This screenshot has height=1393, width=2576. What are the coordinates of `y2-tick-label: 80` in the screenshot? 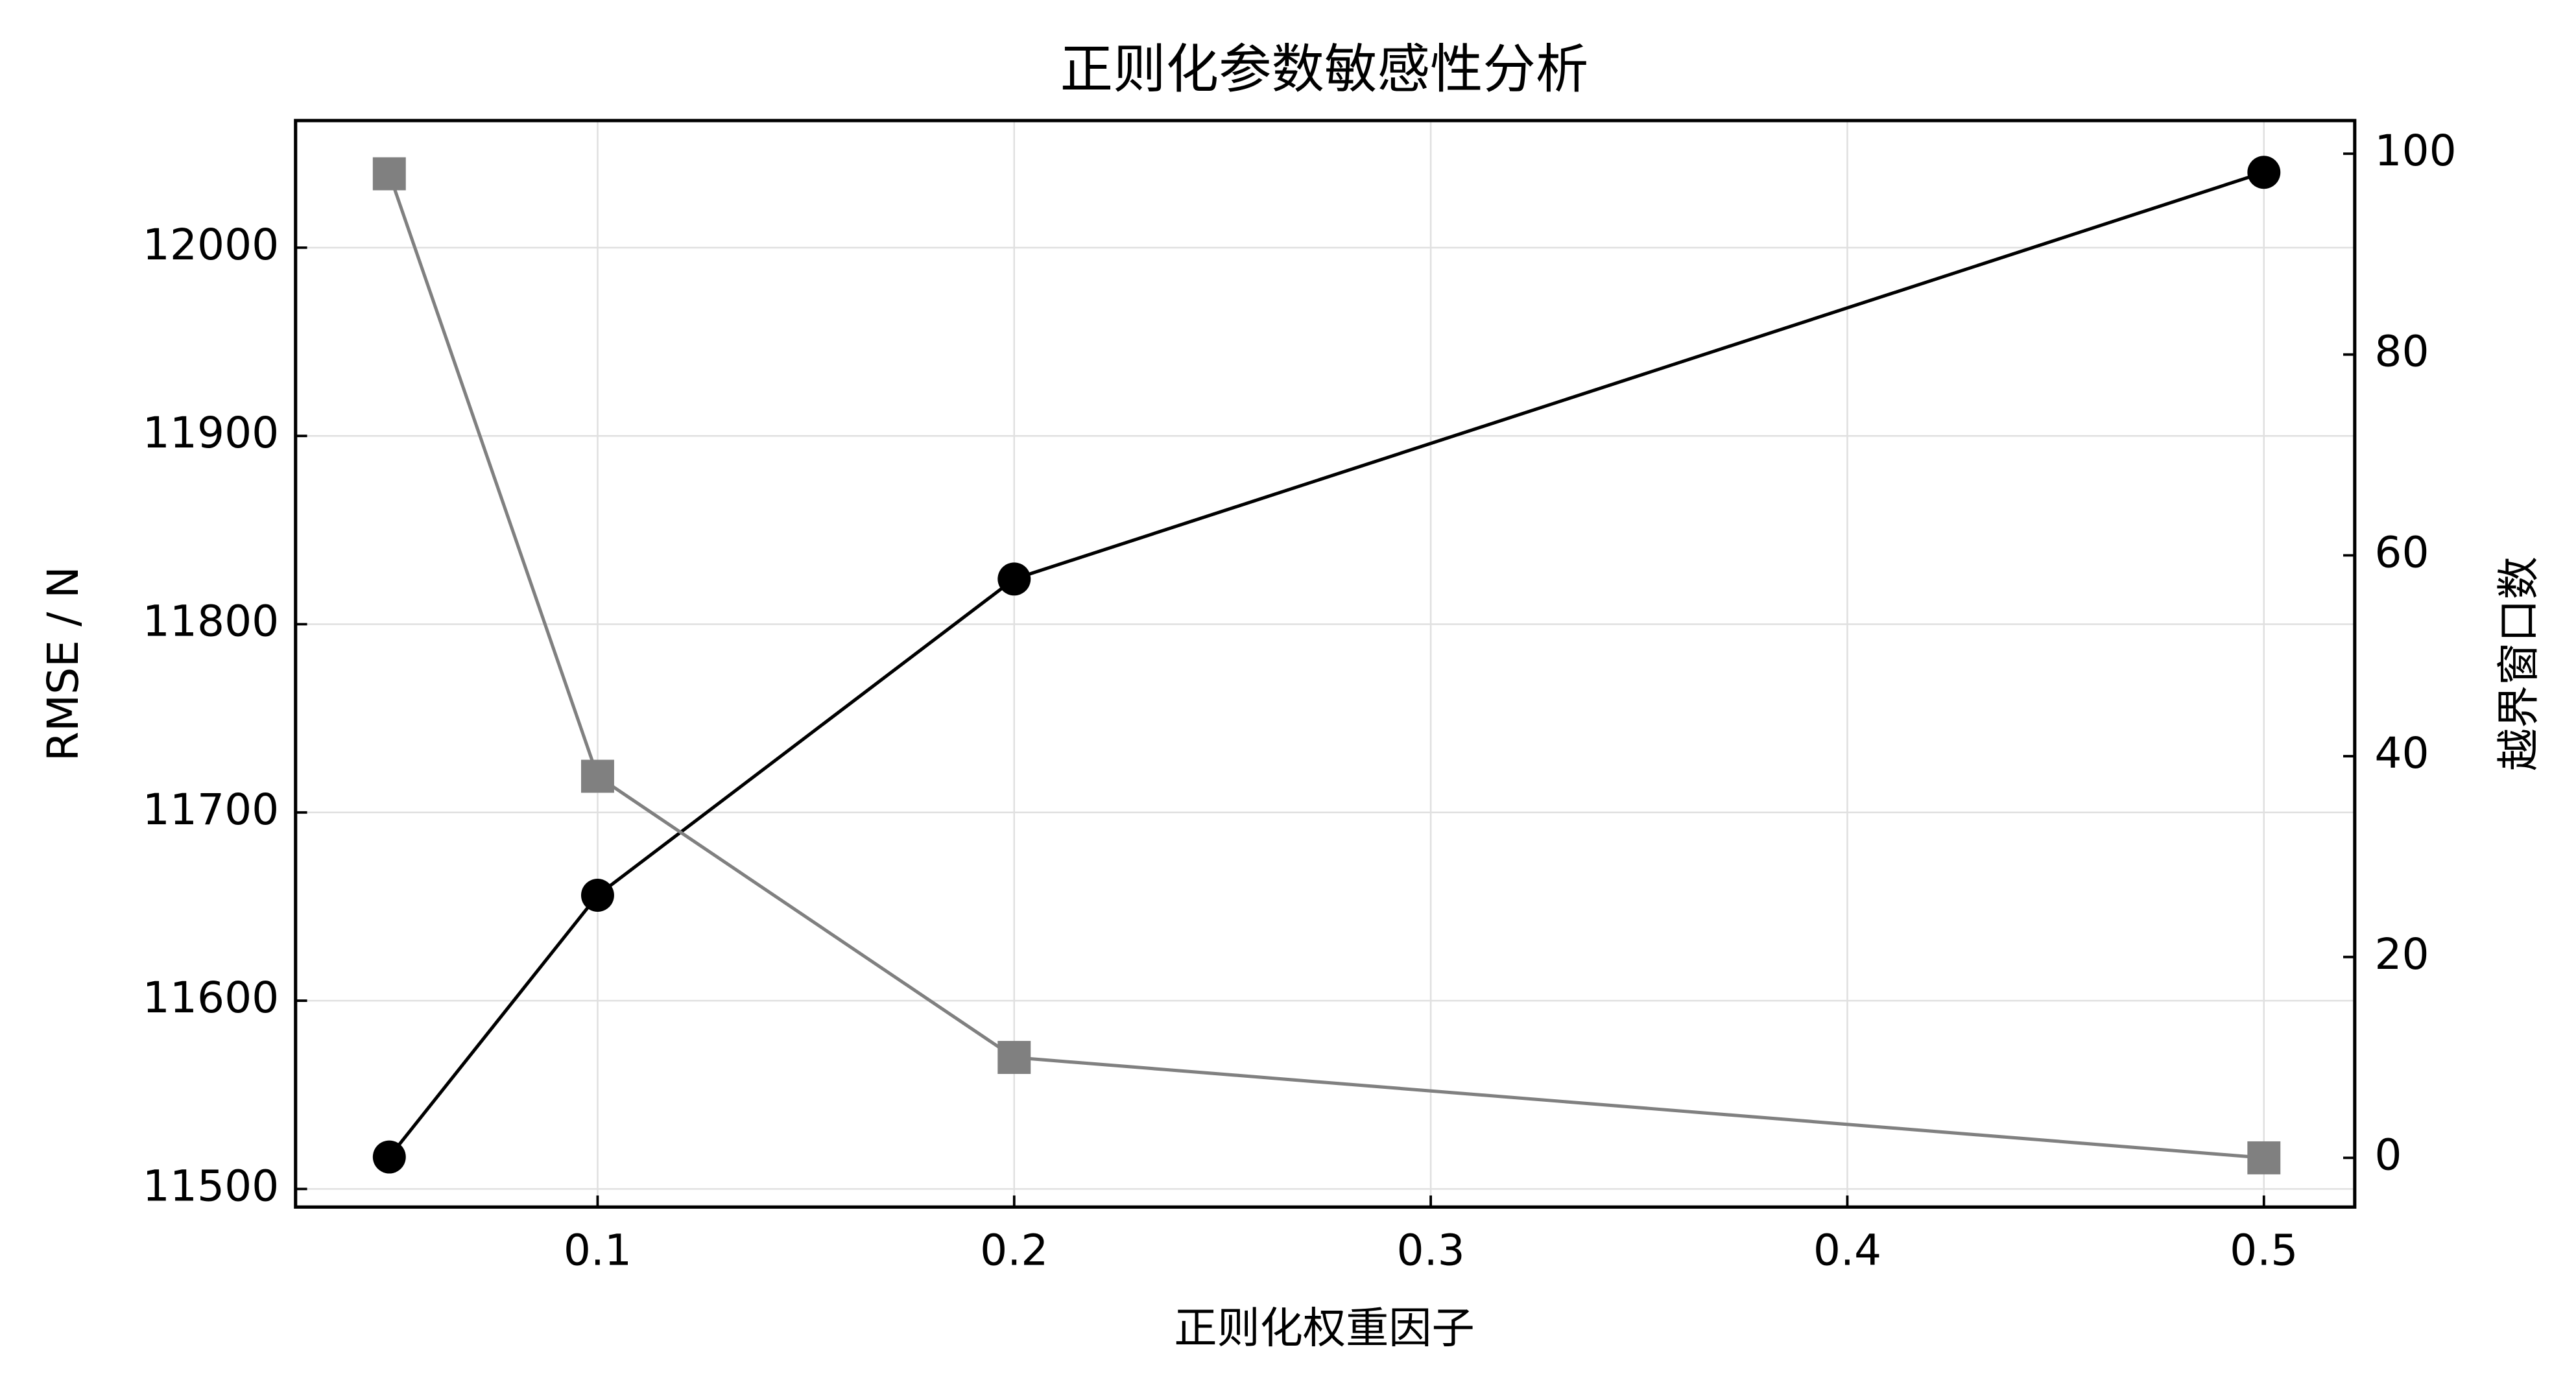 It's located at (2401, 352).